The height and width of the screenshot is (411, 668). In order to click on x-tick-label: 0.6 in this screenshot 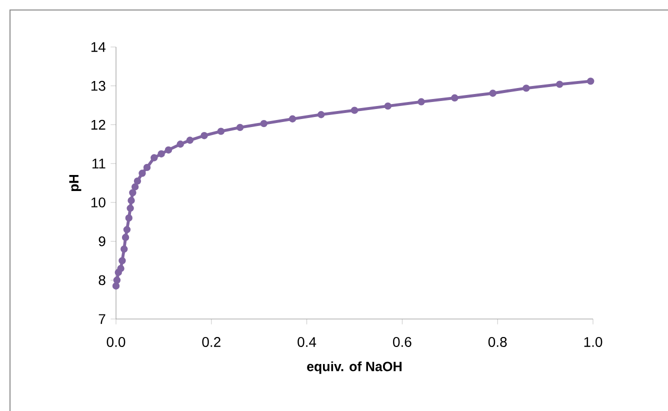, I will do `click(402, 342)`.